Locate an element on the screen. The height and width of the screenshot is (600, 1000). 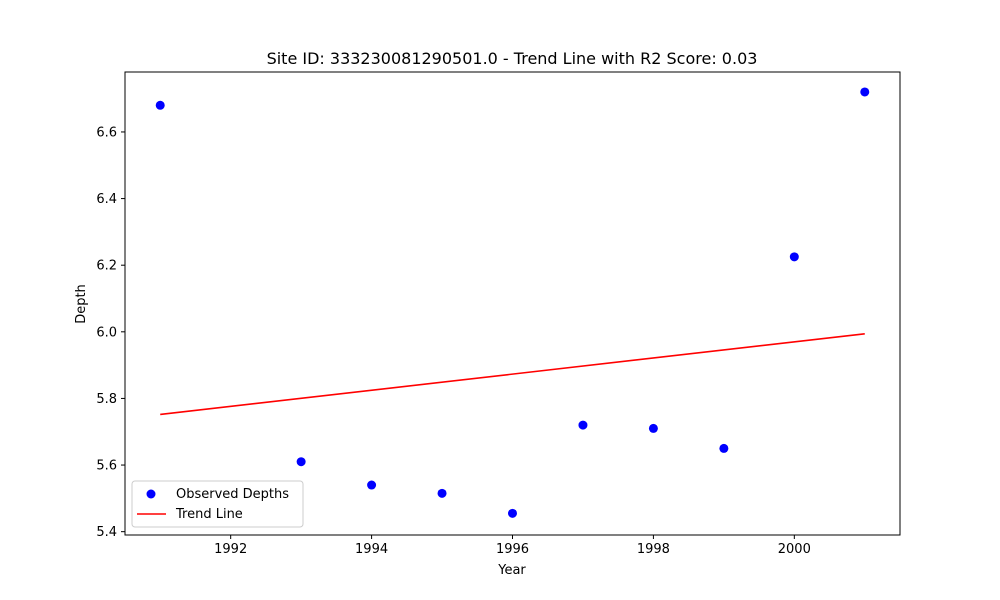
x-tick-label: 1992 is located at coordinates (230, 549).